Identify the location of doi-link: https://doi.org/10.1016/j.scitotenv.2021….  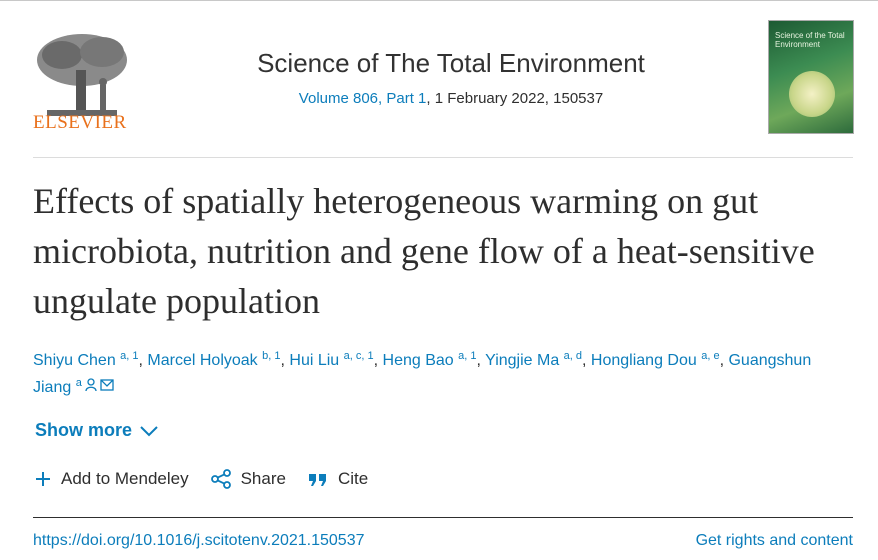
(199, 540).